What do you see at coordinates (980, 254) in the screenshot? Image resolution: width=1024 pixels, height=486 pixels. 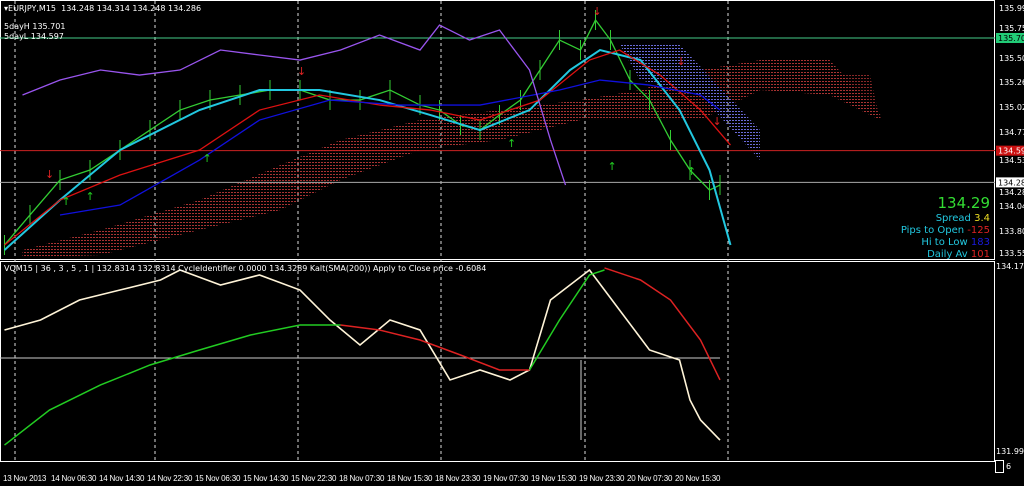 I see `daily-value: 101` at bounding box center [980, 254].